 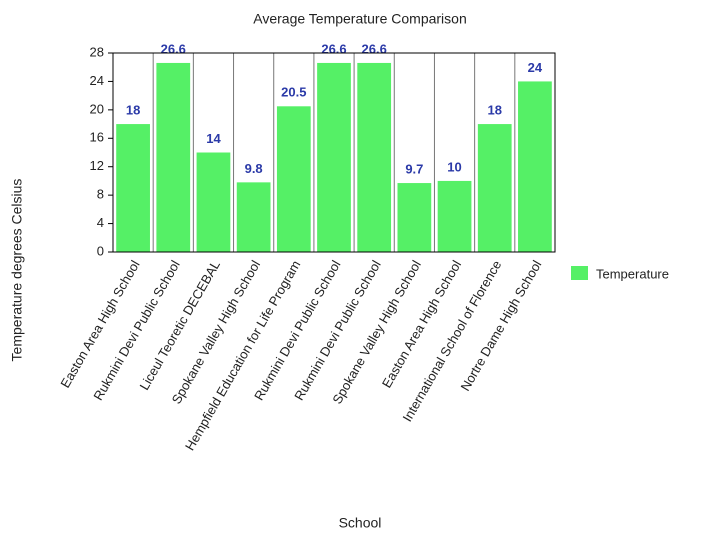 I want to click on value-label: 24, so click(x=535, y=67).